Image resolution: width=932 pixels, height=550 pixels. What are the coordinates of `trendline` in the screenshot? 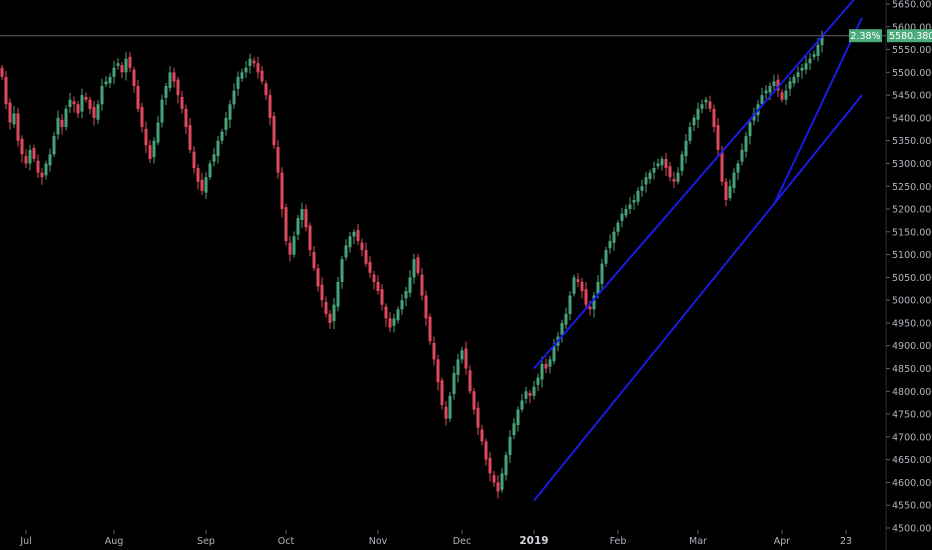 It's located at (818, 111).